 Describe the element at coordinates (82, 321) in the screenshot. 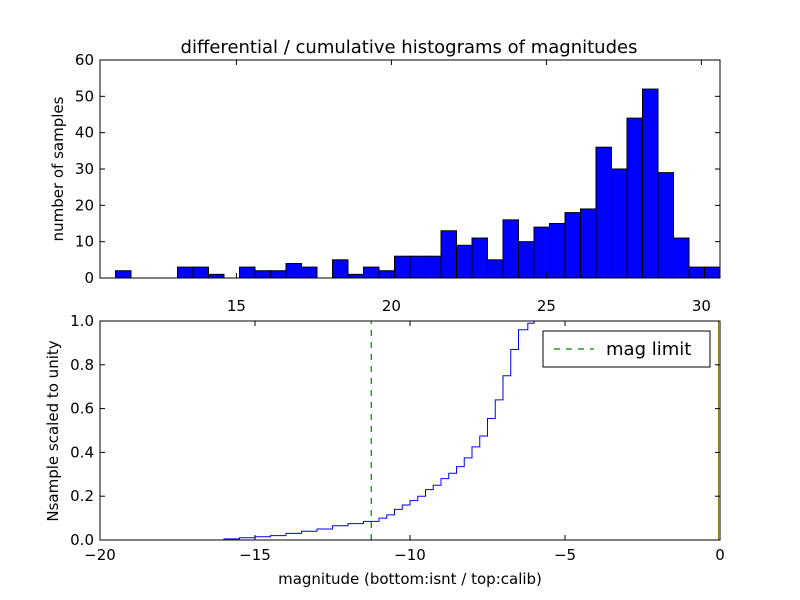

I see `y-tick-label: 1.0` at that location.